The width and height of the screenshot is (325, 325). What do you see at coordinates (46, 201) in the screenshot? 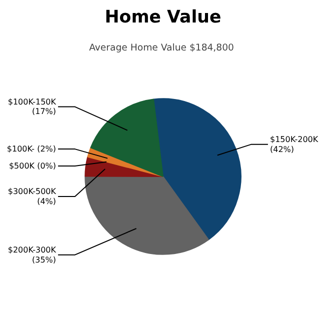
I see `data-label: (4%)` at bounding box center [46, 201].